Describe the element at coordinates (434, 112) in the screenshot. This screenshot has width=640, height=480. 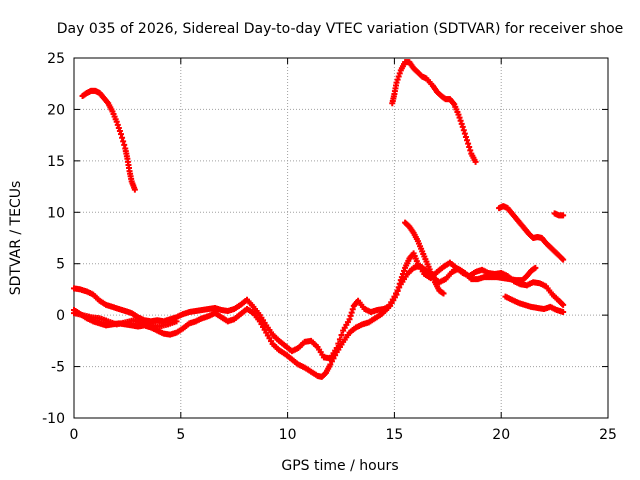
I see `series-arc-high-afternoon` at that location.